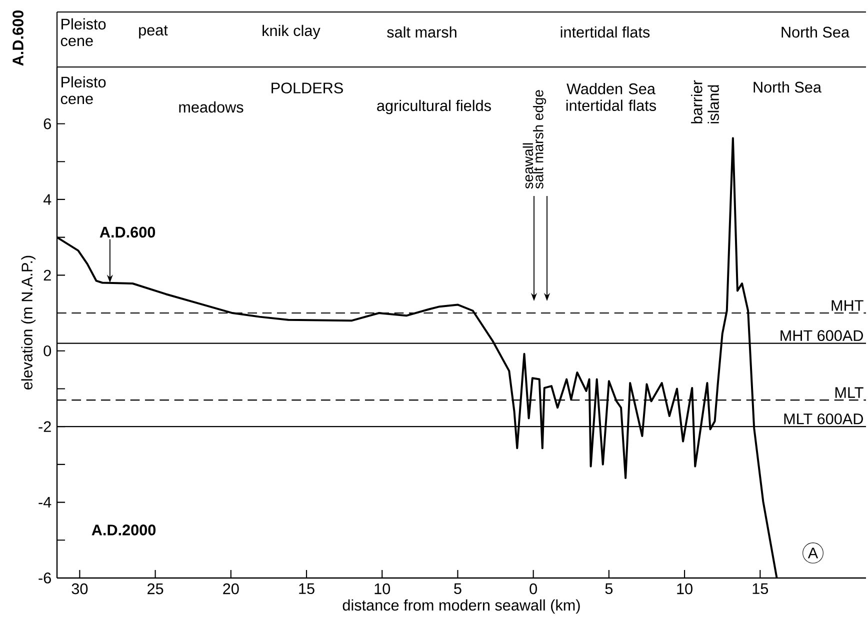 The image size is (868, 625). What do you see at coordinates (434, 107) in the screenshot?
I see `annotation: agricultural fields` at bounding box center [434, 107].